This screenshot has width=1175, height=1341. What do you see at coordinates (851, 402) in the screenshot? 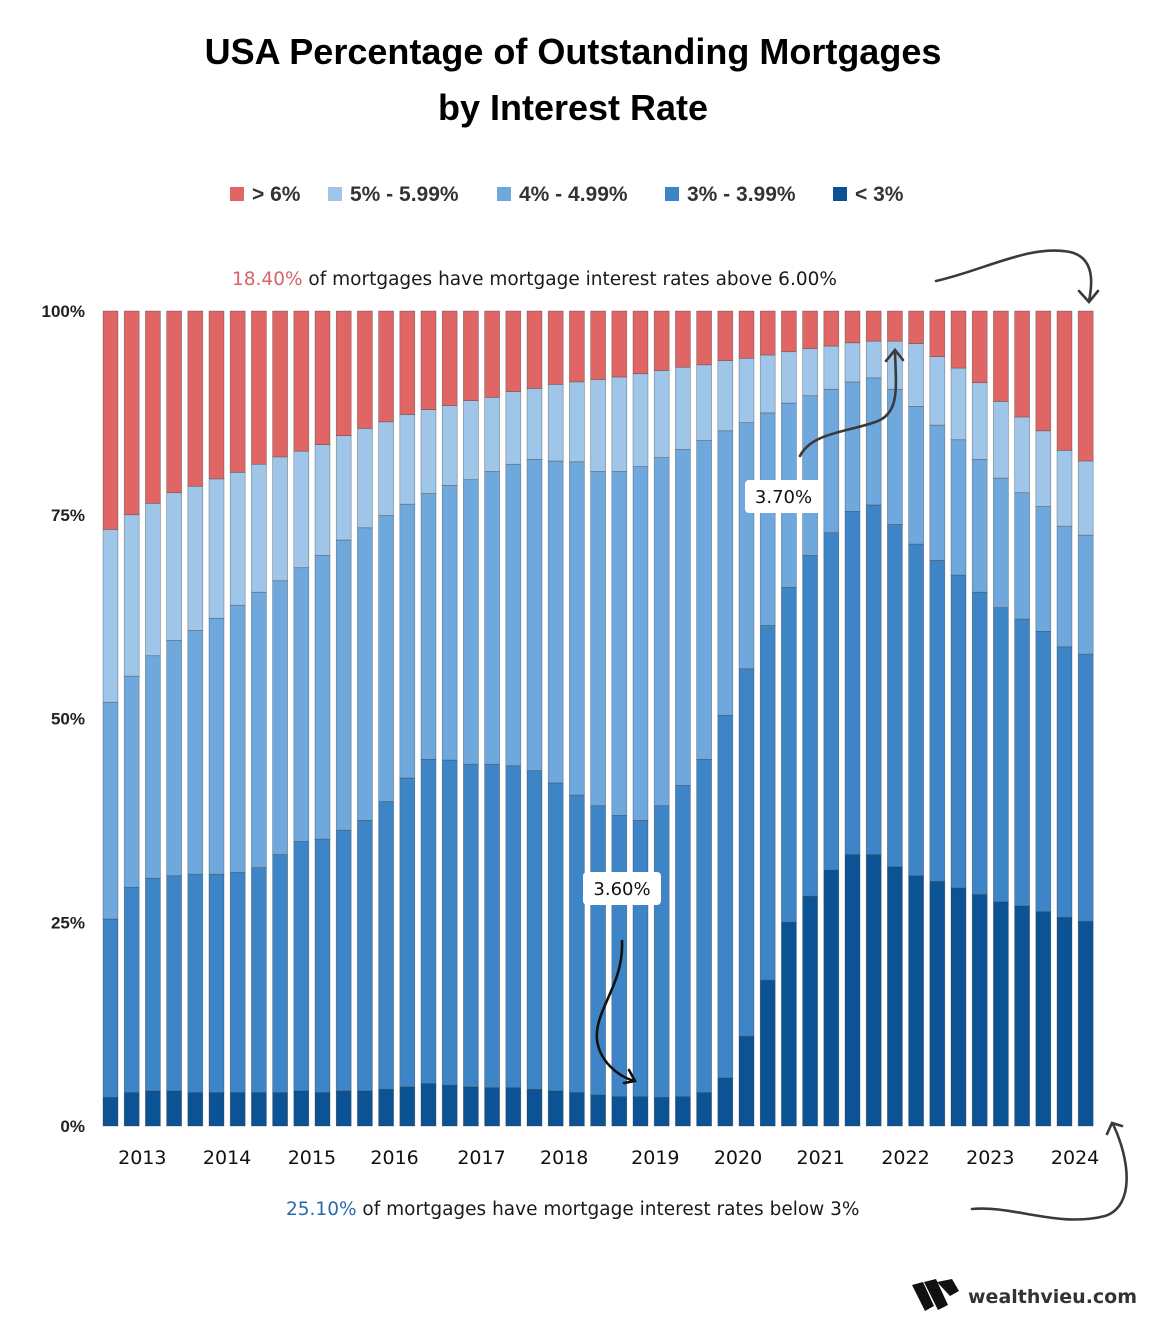
I see `arrow-callout-3-70-icon` at bounding box center [851, 402].